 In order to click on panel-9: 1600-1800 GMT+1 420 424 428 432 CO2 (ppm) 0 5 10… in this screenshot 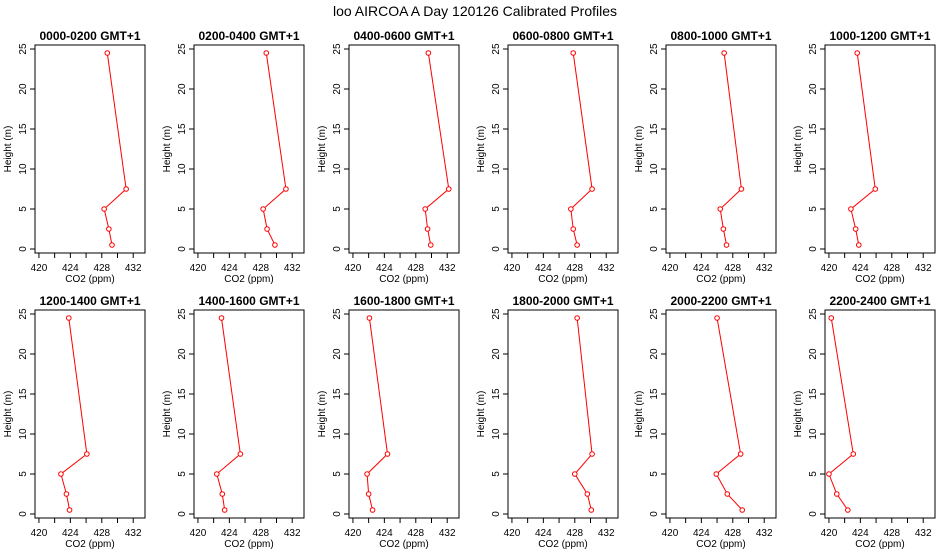, I will do `click(388, 422)`.